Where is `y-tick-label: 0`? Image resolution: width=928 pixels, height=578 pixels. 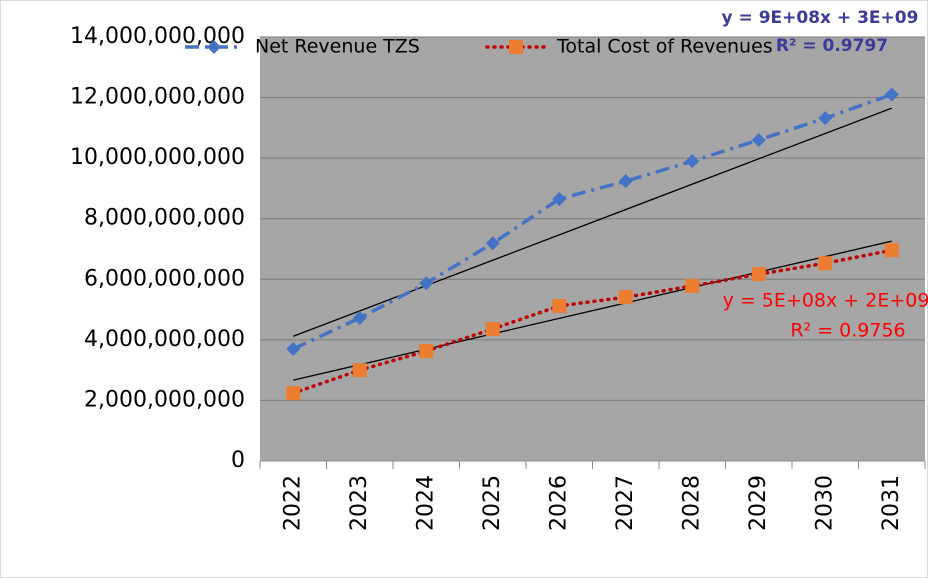 y-tick-label: 0 is located at coordinates (238, 460).